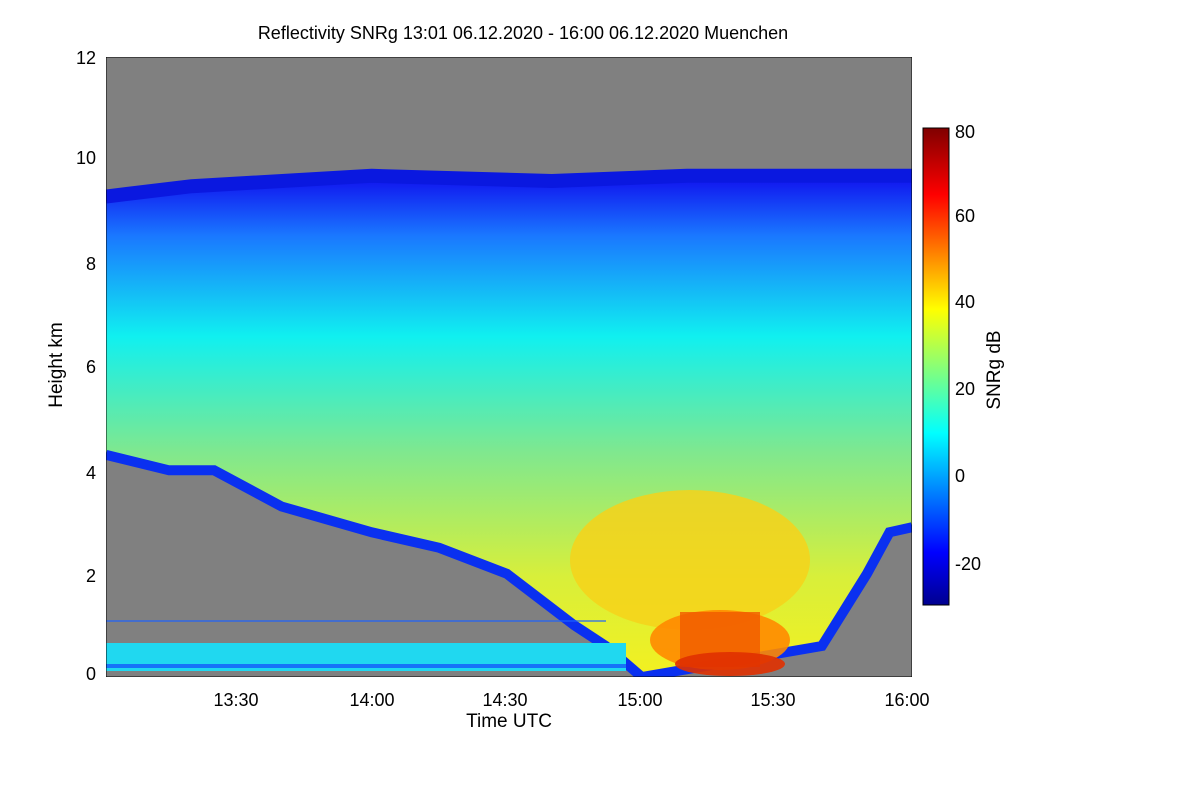 The width and height of the screenshot is (1200, 800). I want to click on ground-clutter-line, so click(366, 666).